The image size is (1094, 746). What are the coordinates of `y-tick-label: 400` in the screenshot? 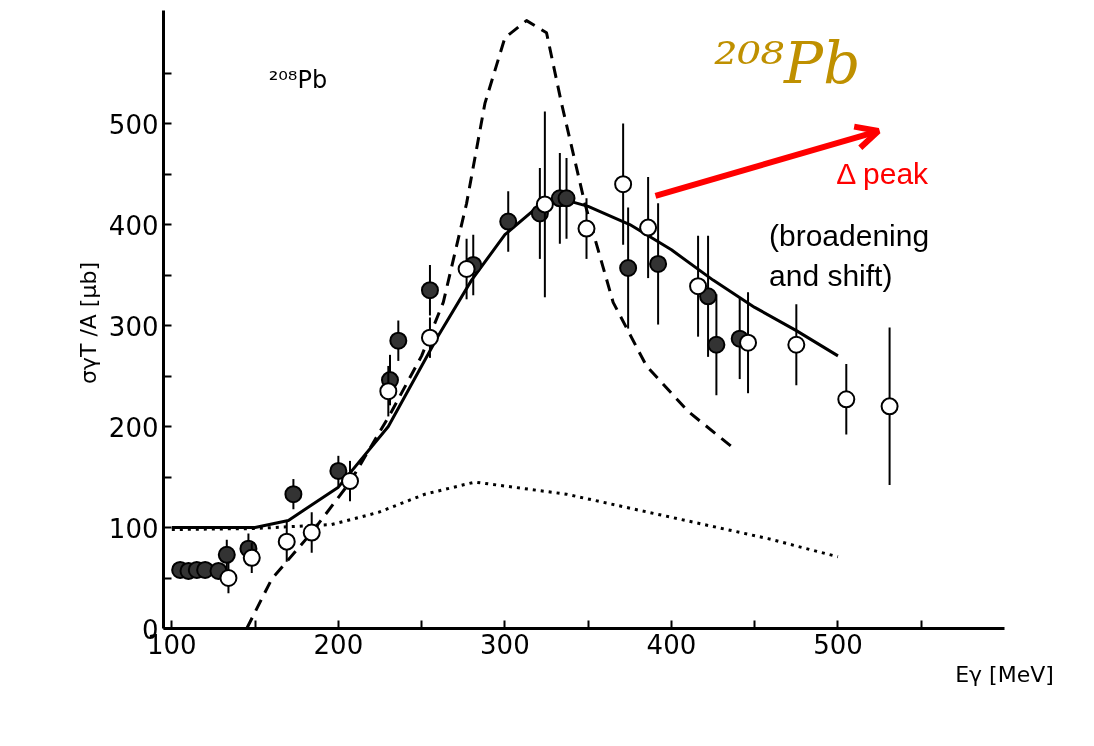 It's located at (133, 225).